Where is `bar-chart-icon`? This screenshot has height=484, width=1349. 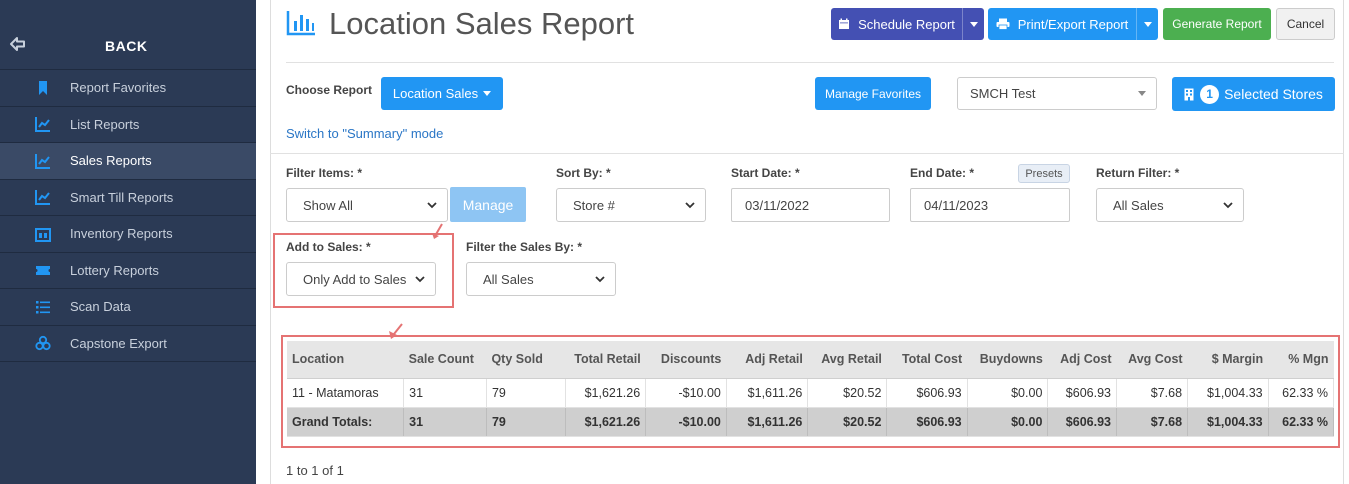
bar-chart-icon is located at coordinates (301, 23).